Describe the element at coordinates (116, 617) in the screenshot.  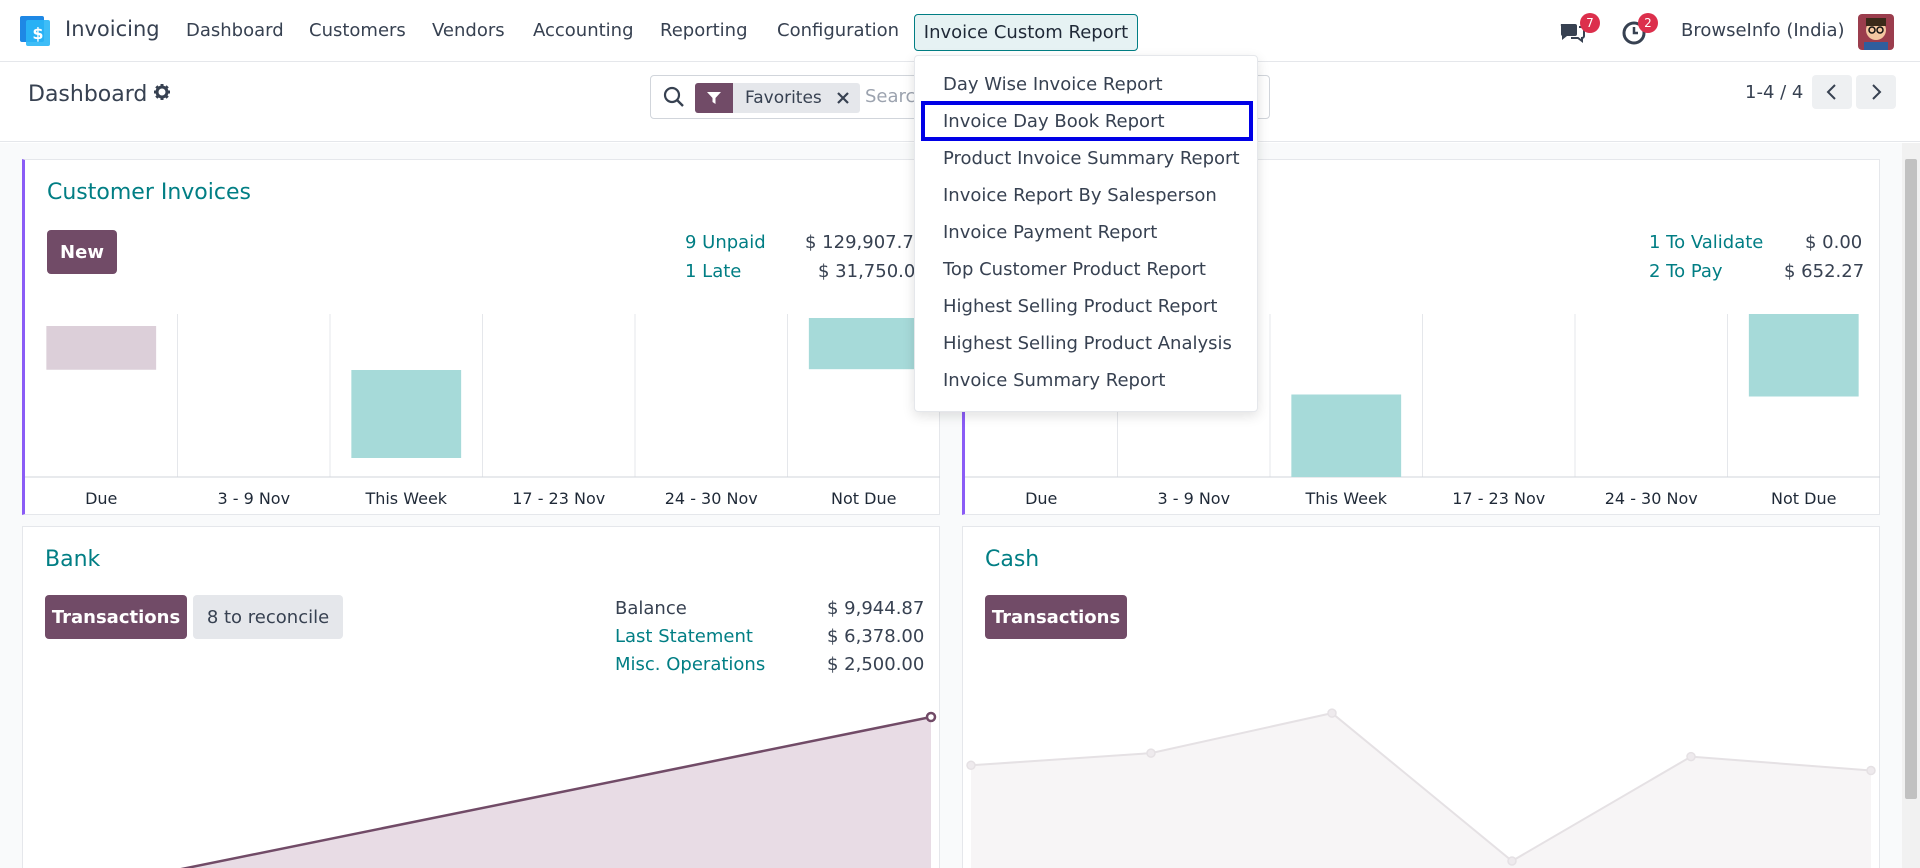
I see `bank-transactions-button: Transactions` at that location.